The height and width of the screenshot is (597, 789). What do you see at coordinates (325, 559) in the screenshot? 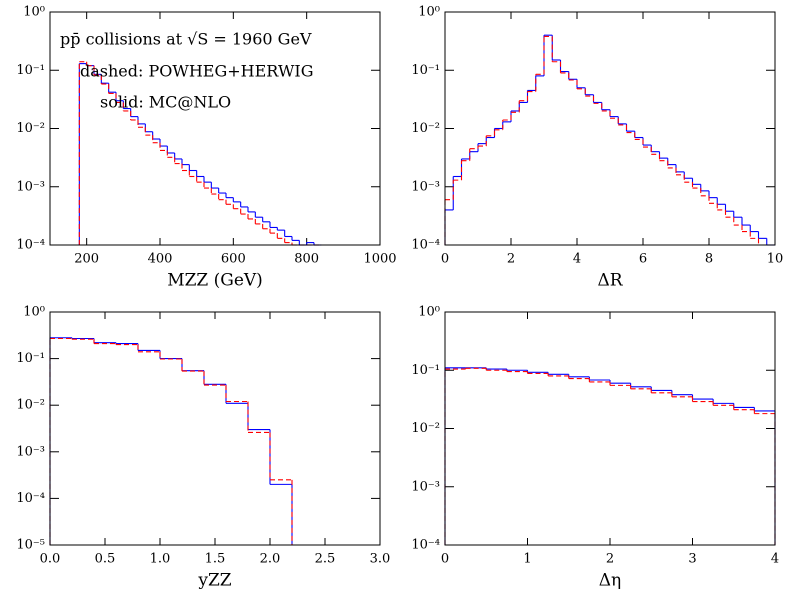
I see `x-tick-label: 2.5` at bounding box center [325, 559].